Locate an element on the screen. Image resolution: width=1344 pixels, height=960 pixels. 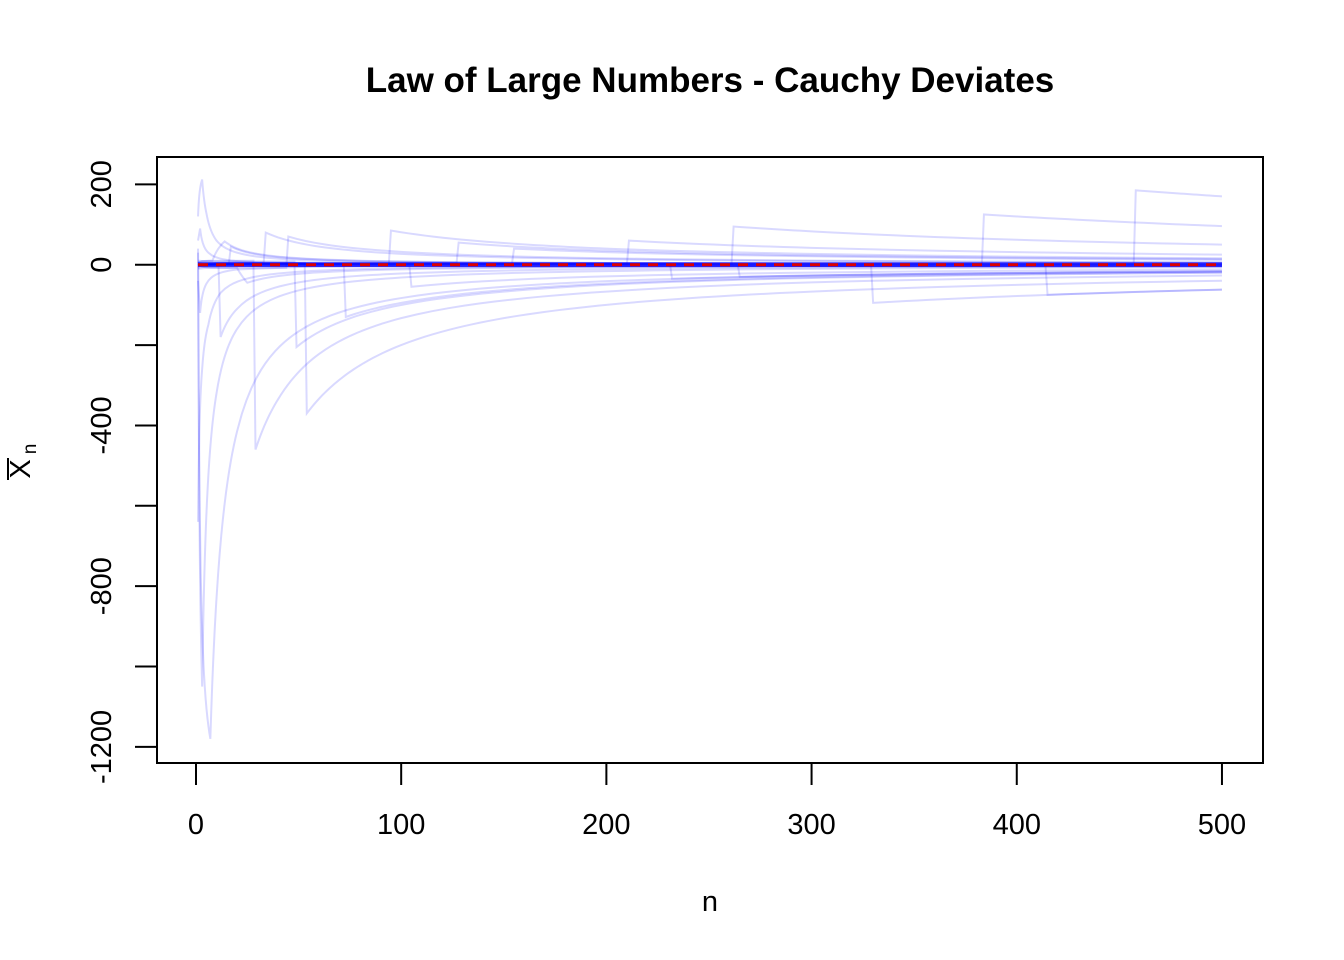
y-tick-label: -800 is located at coordinates (102, 586).